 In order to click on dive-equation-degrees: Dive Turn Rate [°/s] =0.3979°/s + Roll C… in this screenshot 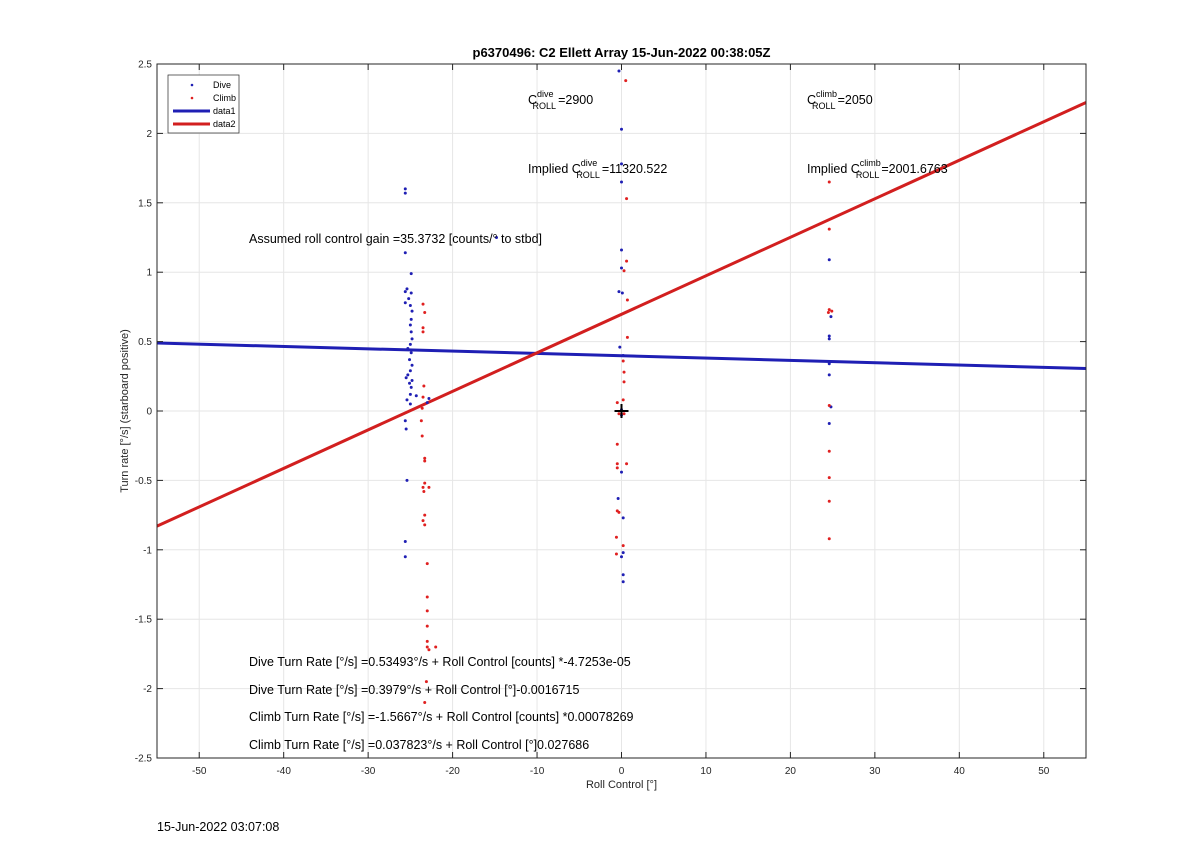, I will do `click(414, 690)`.